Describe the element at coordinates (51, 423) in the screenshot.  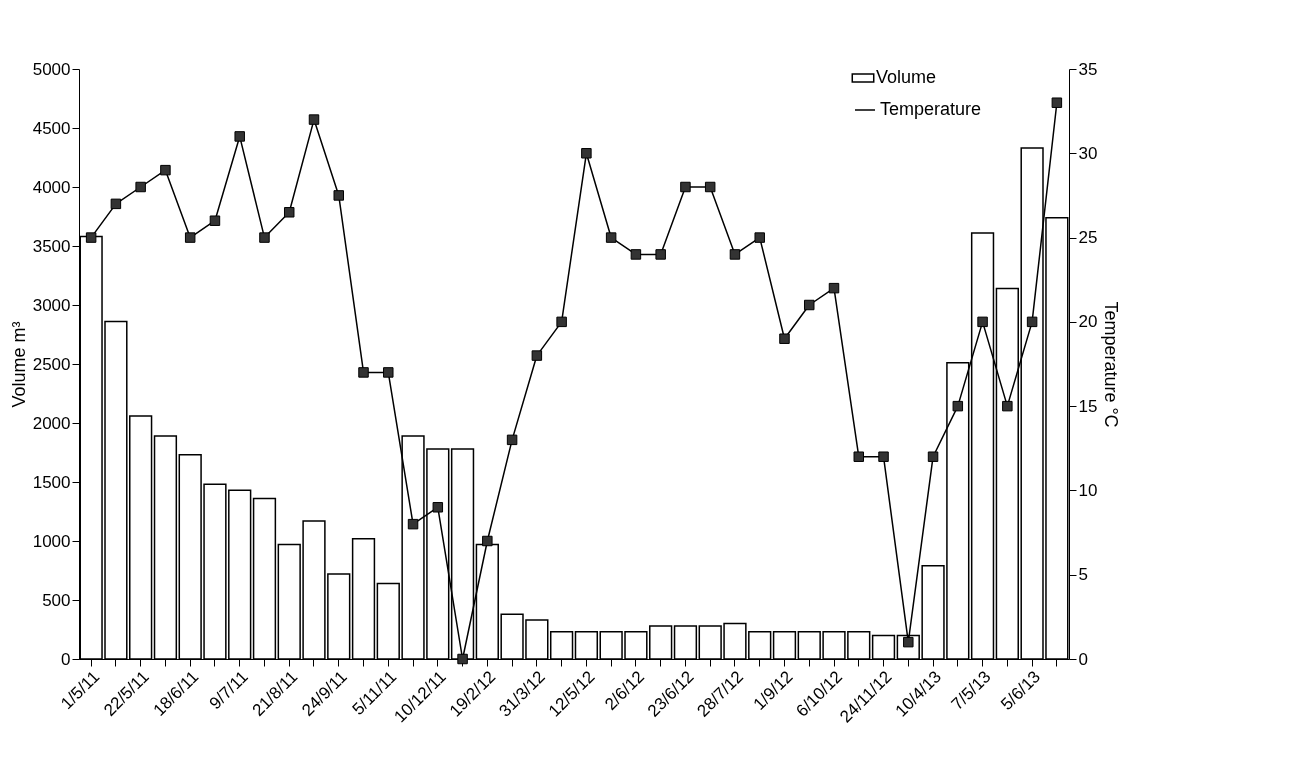
I see `y-tick-label: 2000` at that location.